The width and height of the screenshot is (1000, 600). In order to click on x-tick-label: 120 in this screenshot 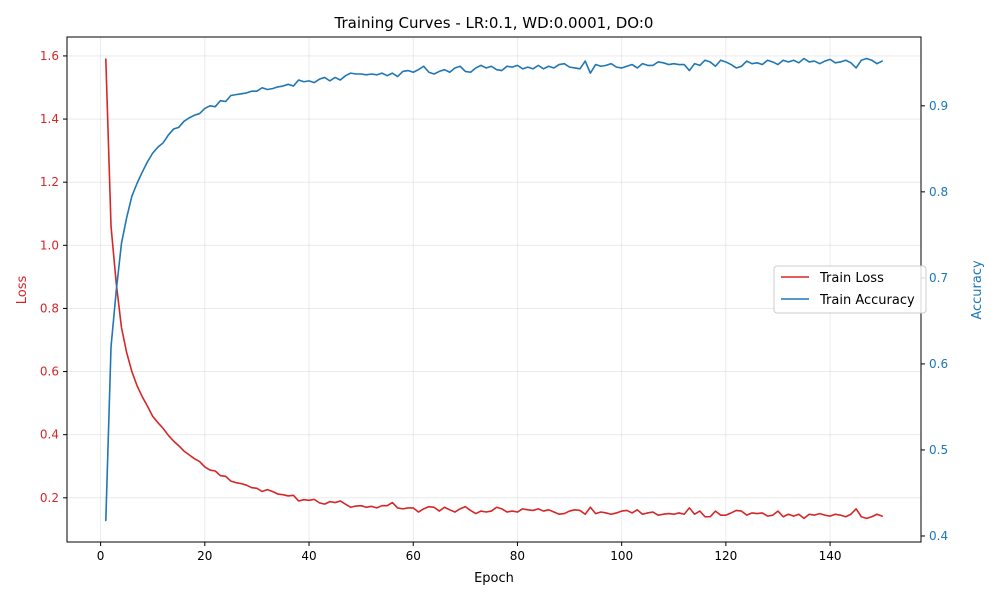, I will do `click(725, 556)`.